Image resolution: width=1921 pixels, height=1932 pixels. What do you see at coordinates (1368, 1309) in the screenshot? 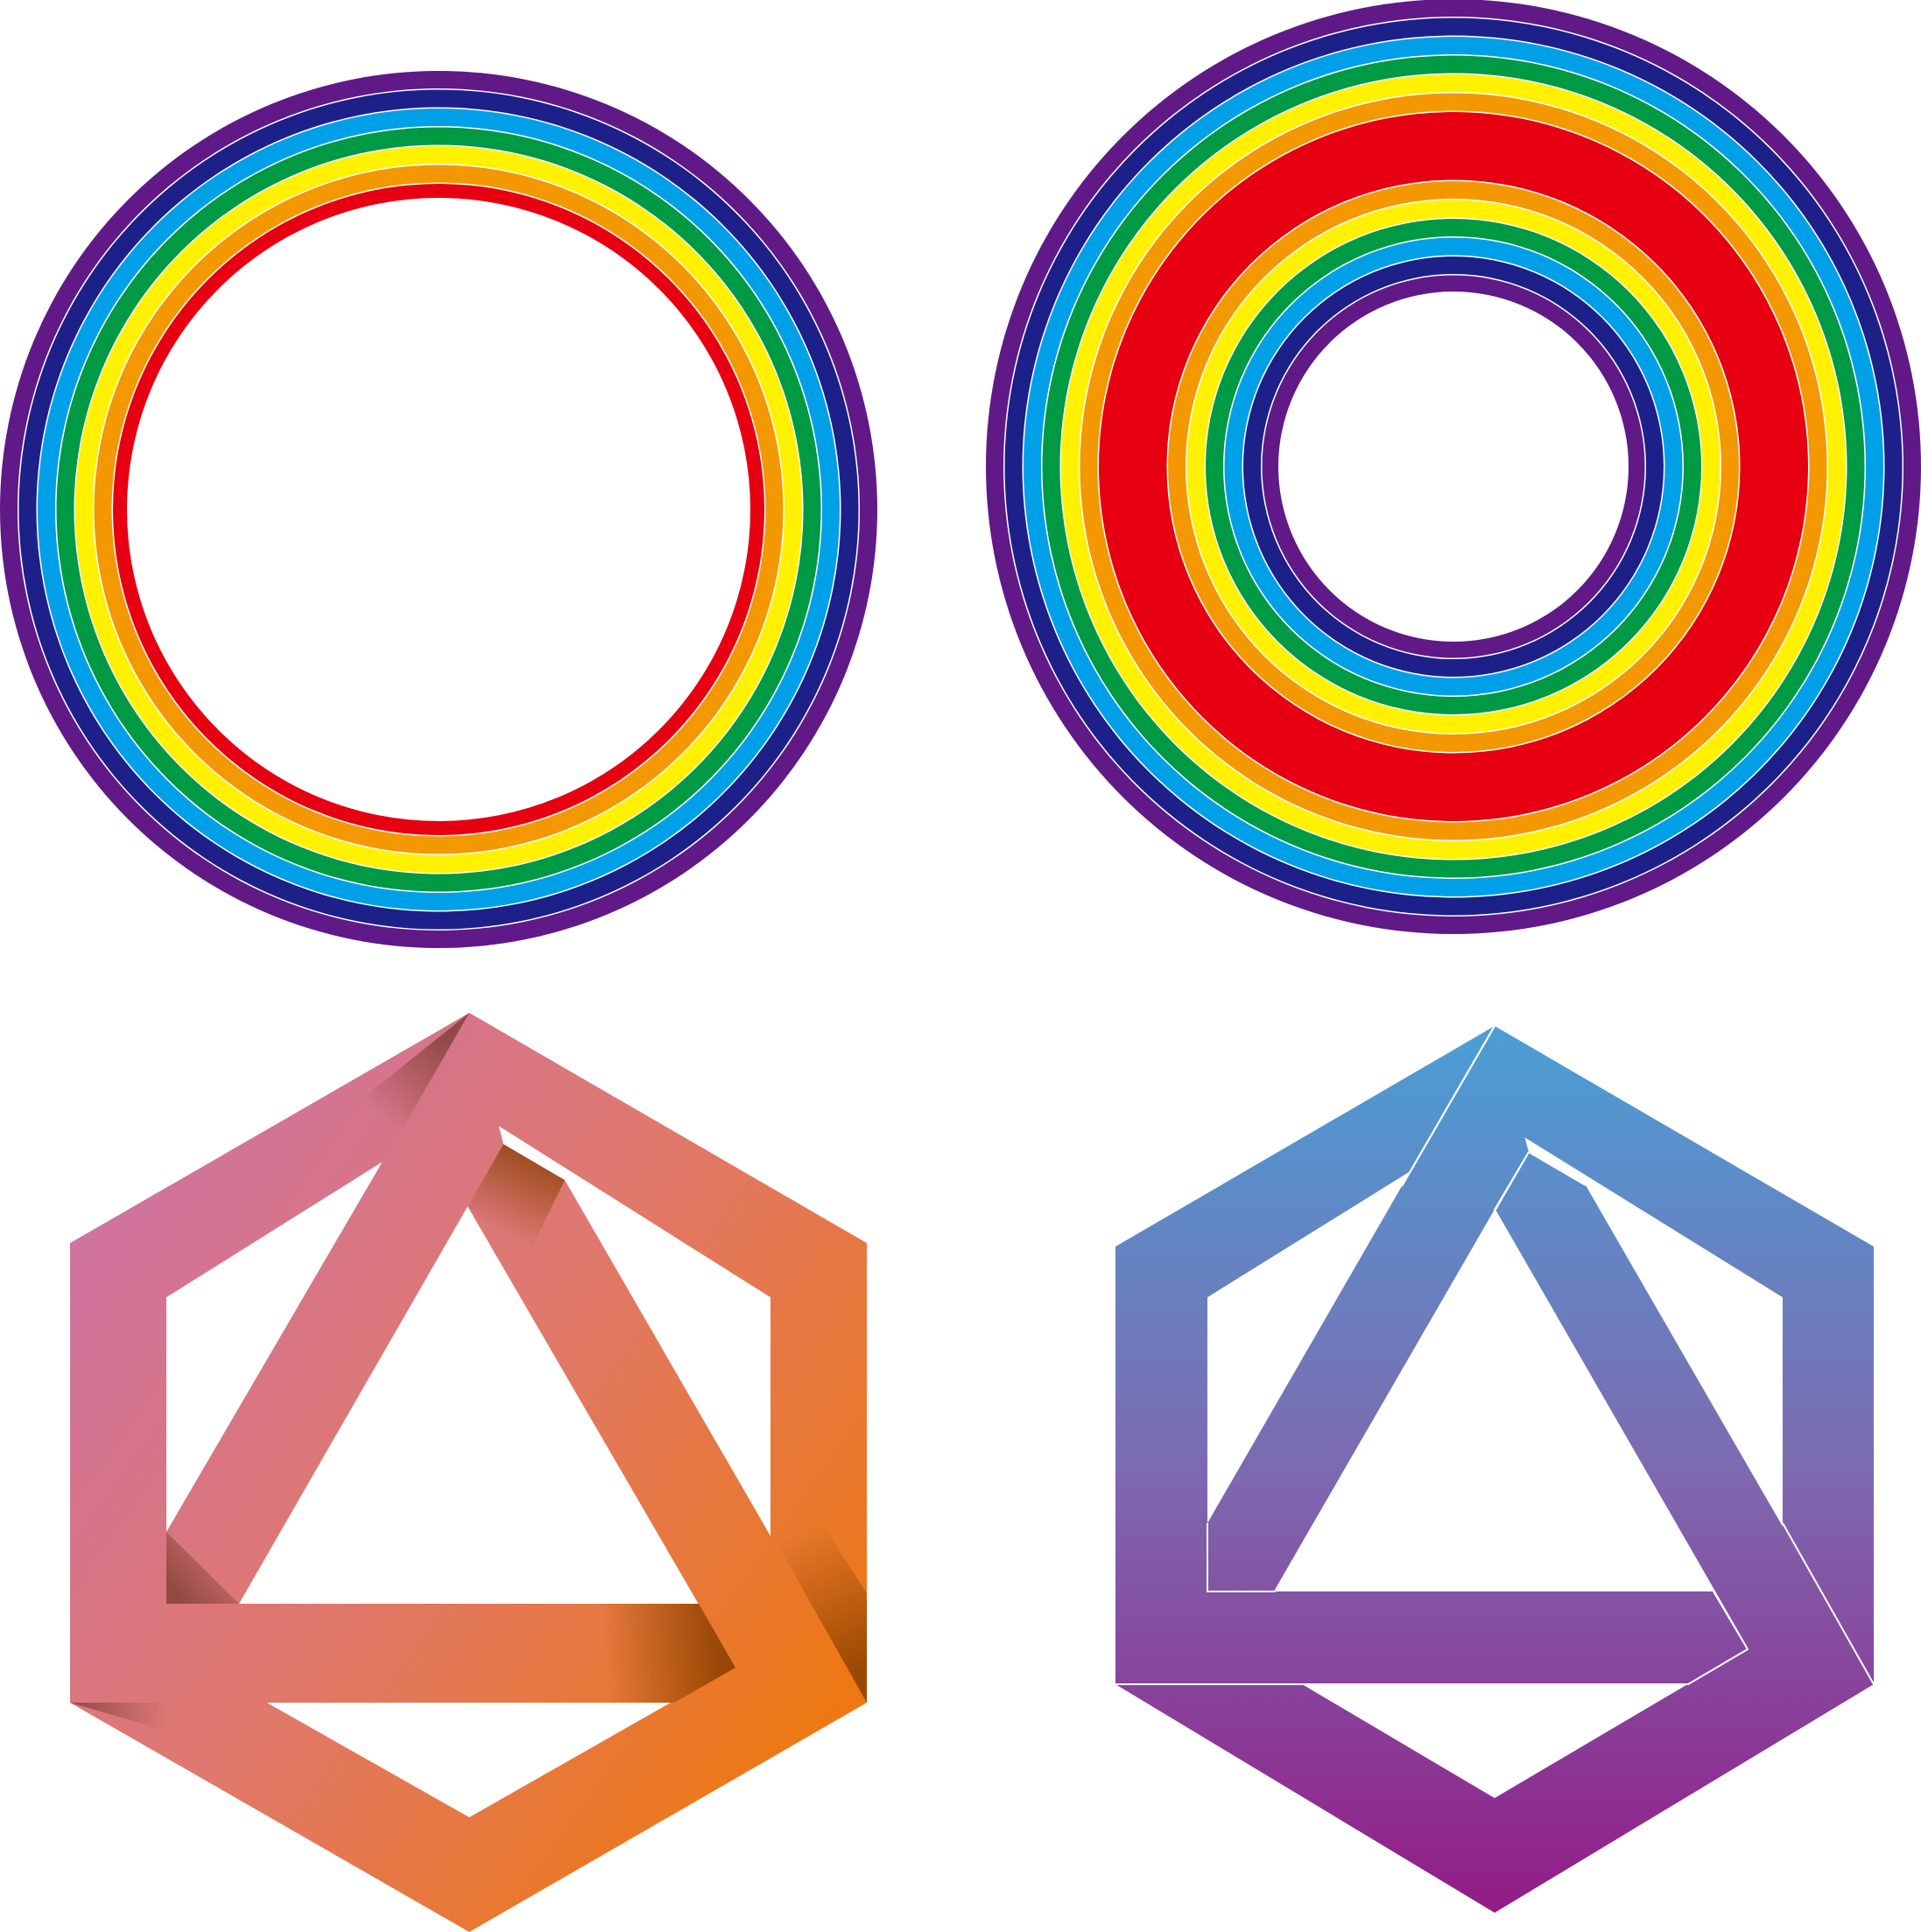
I see `cool-triangle-band-left` at bounding box center [1368, 1309].